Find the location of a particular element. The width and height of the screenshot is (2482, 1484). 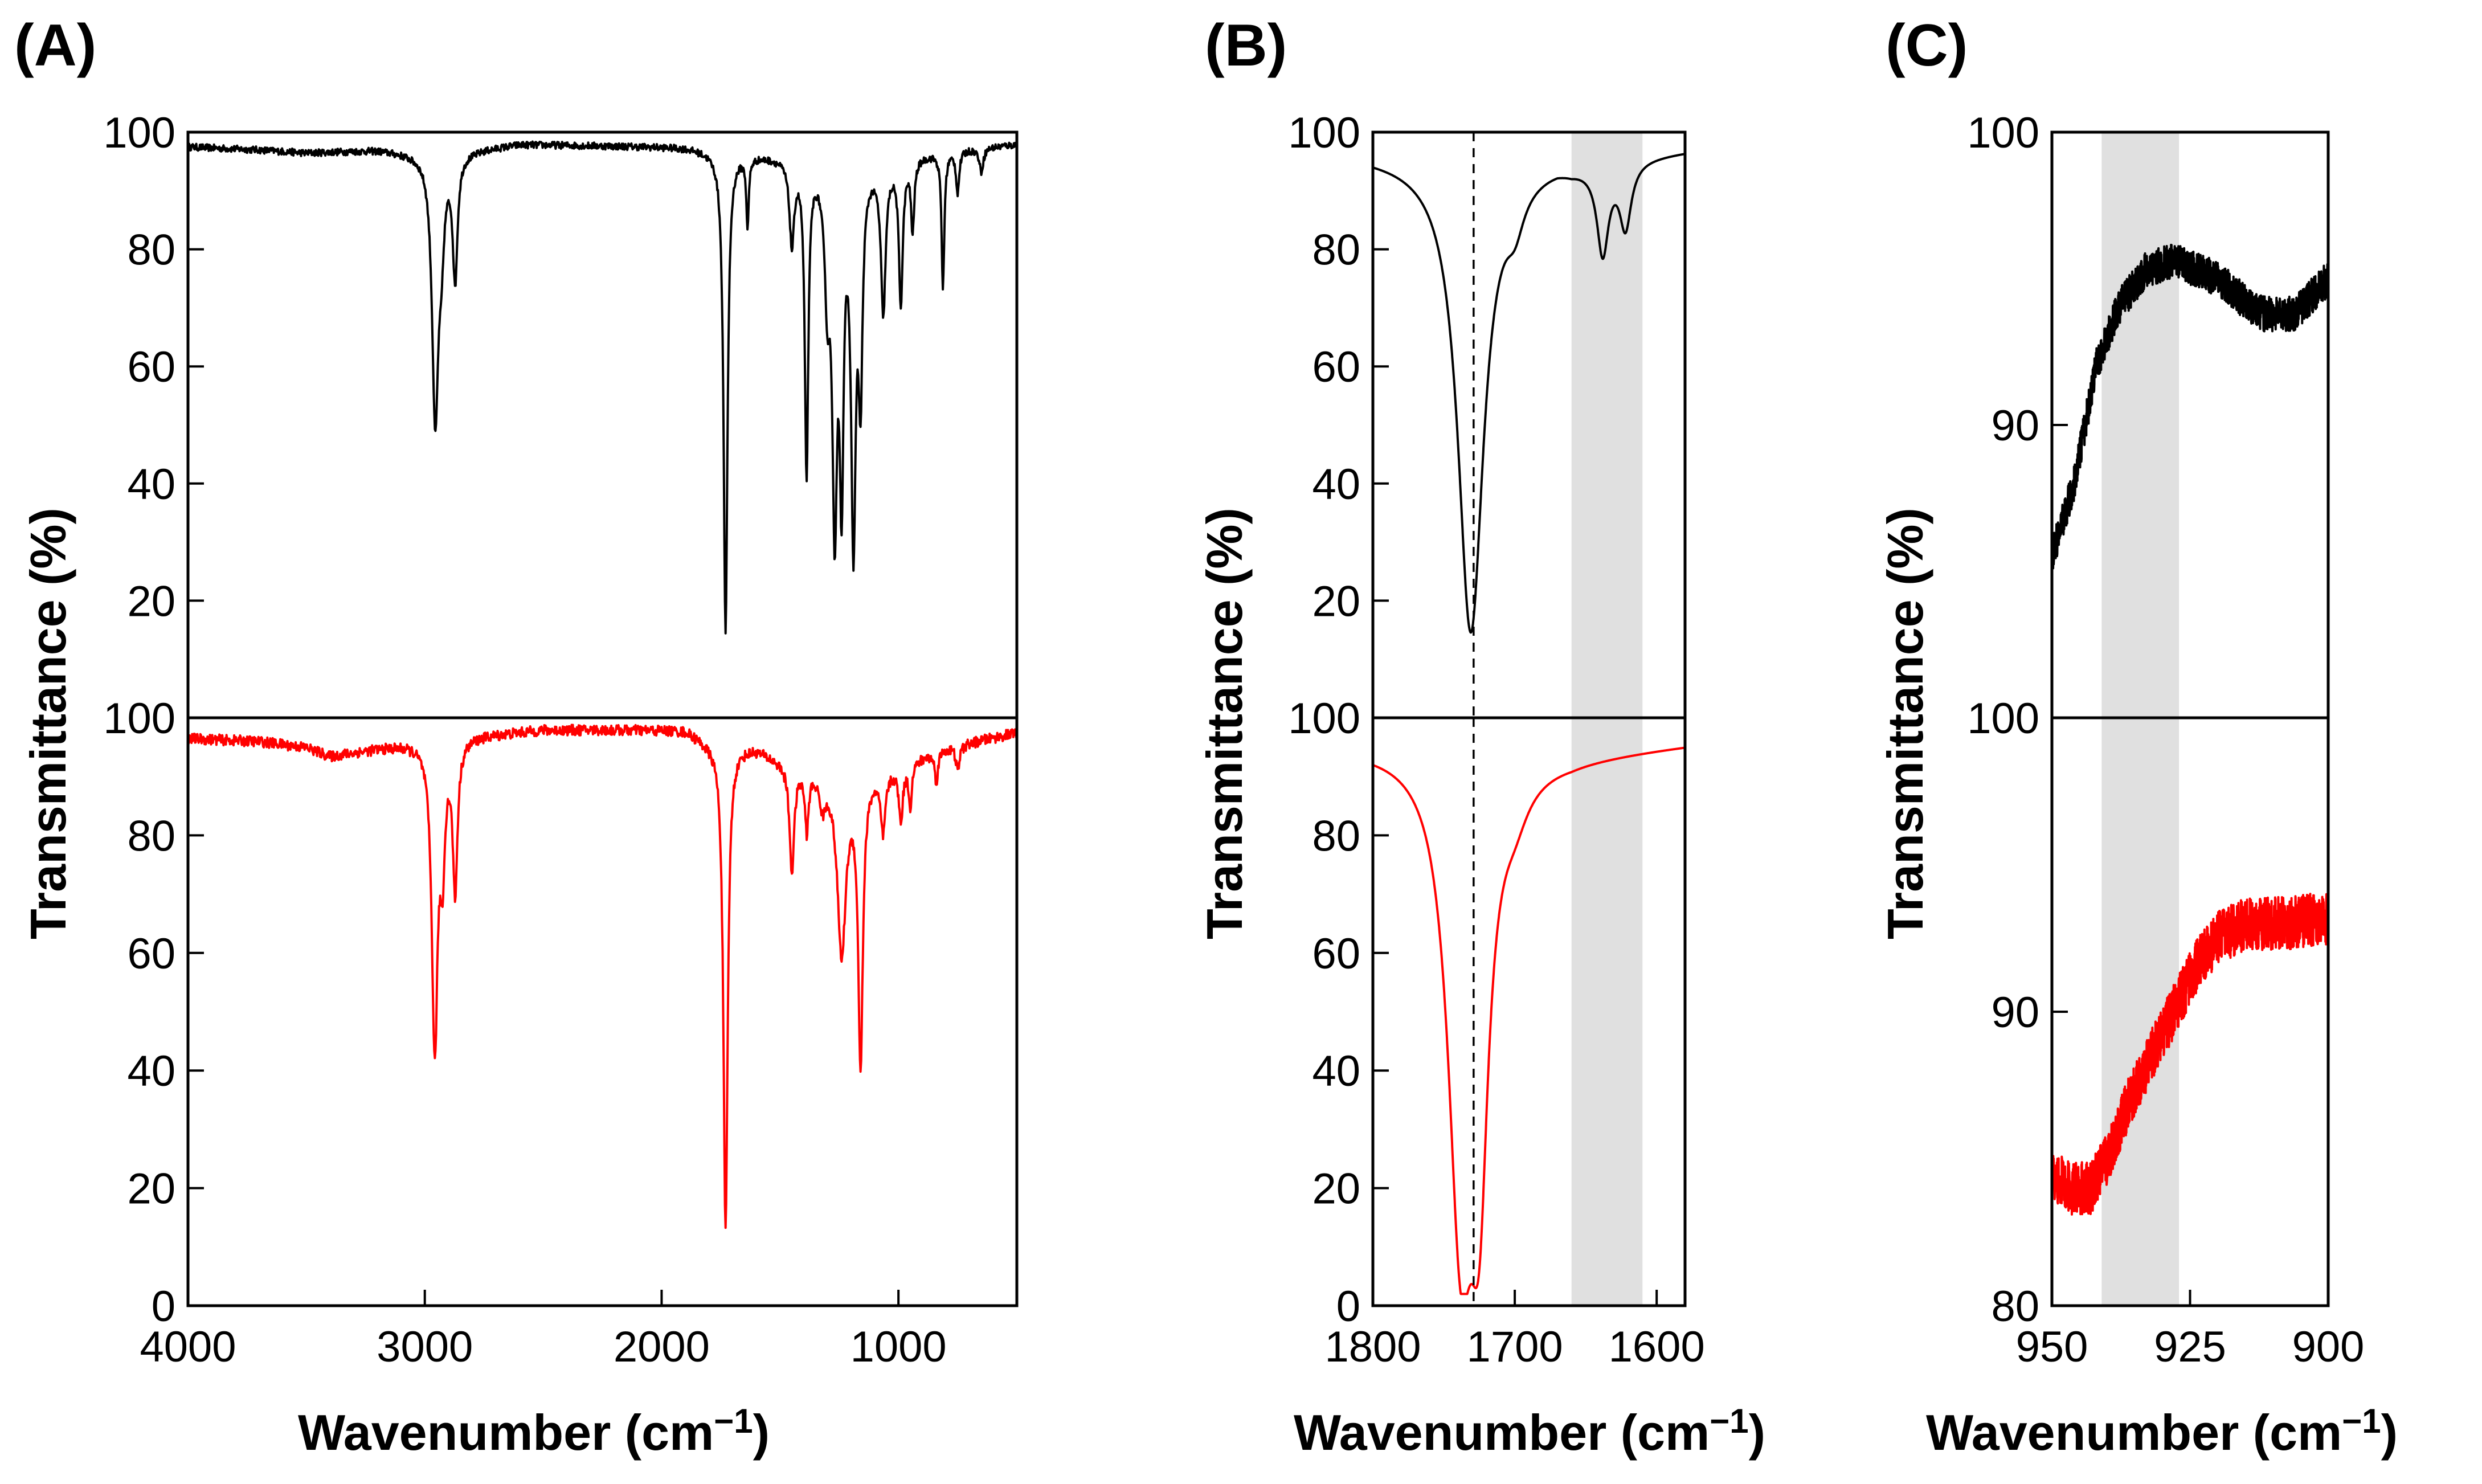

panel-c-plot-area: 90 100 80 90 100 950 925 900 is located at coordinates (2165, 740).